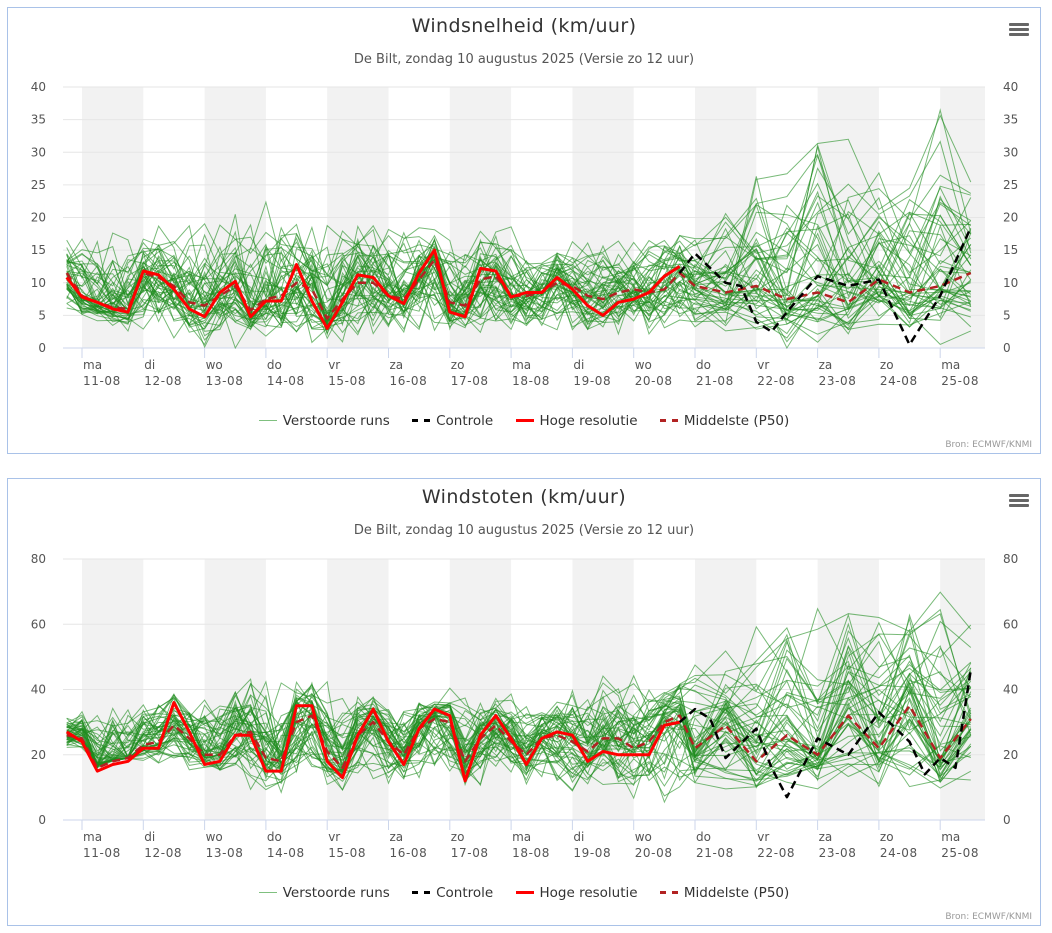 The image size is (1052, 933). I want to click on y-tick-label-left: 80, so click(38, 559).